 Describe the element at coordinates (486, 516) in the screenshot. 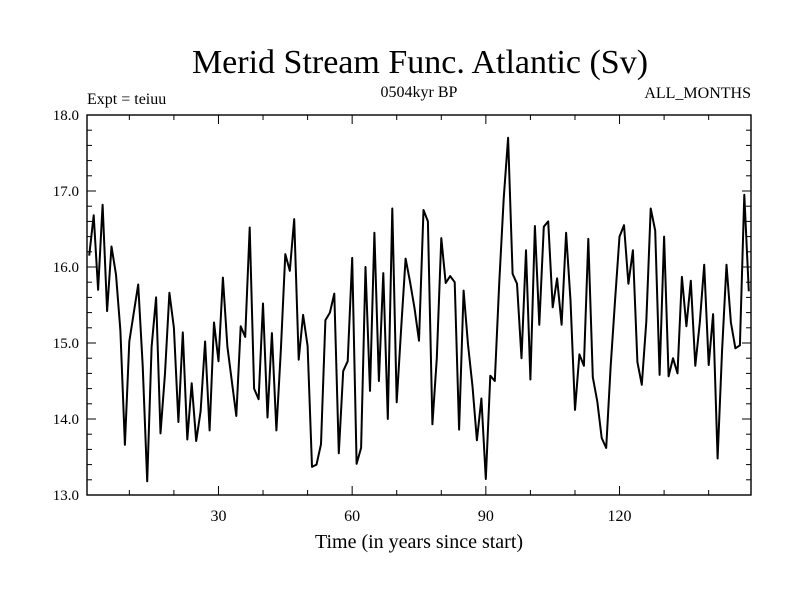

I see `x-tick-label: 90` at that location.